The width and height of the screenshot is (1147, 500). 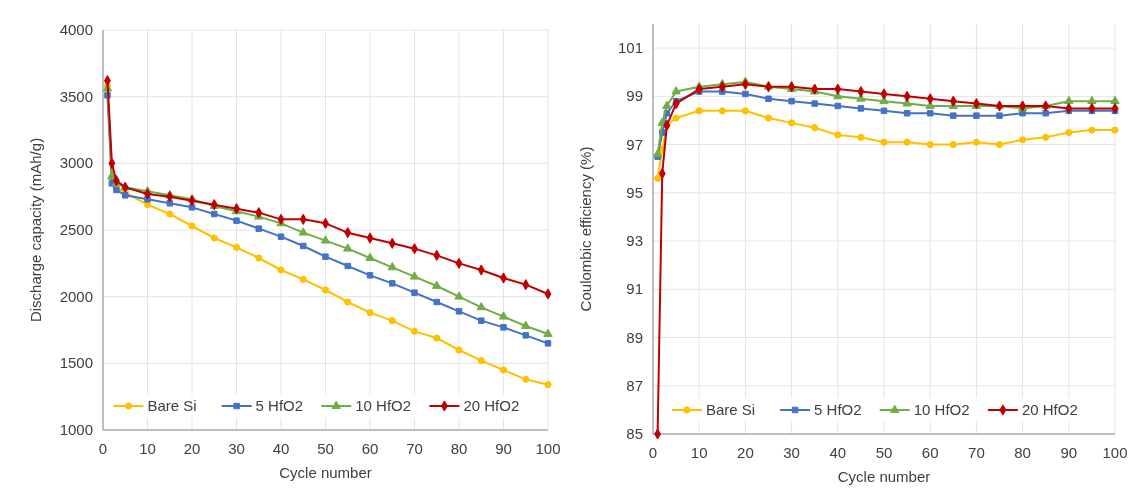 What do you see at coordinates (76, 29) in the screenshot?
I see `y-tick-label: 4000` at bounding box center [76, 29].